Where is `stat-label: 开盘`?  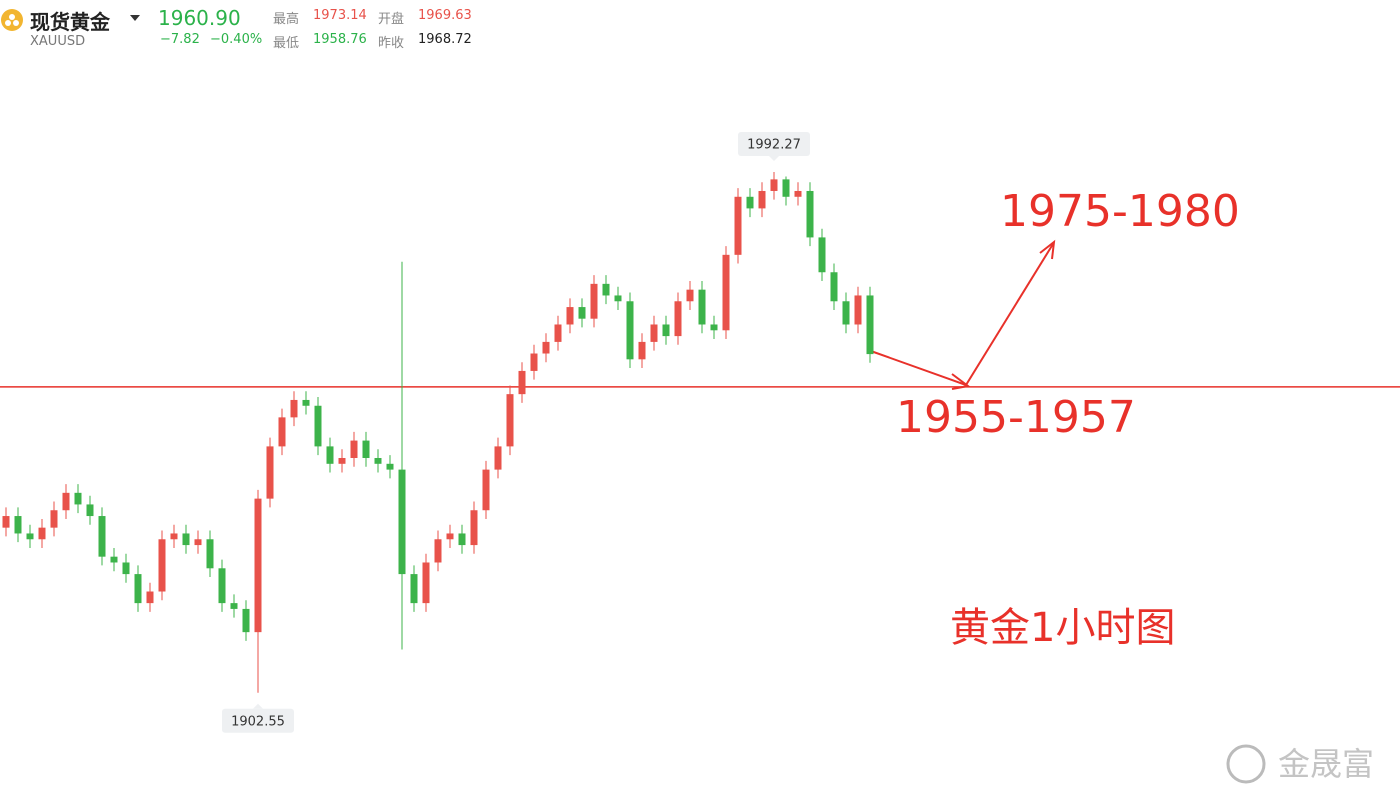 stat-label: 开盘 is located at coordinates (391, 19).